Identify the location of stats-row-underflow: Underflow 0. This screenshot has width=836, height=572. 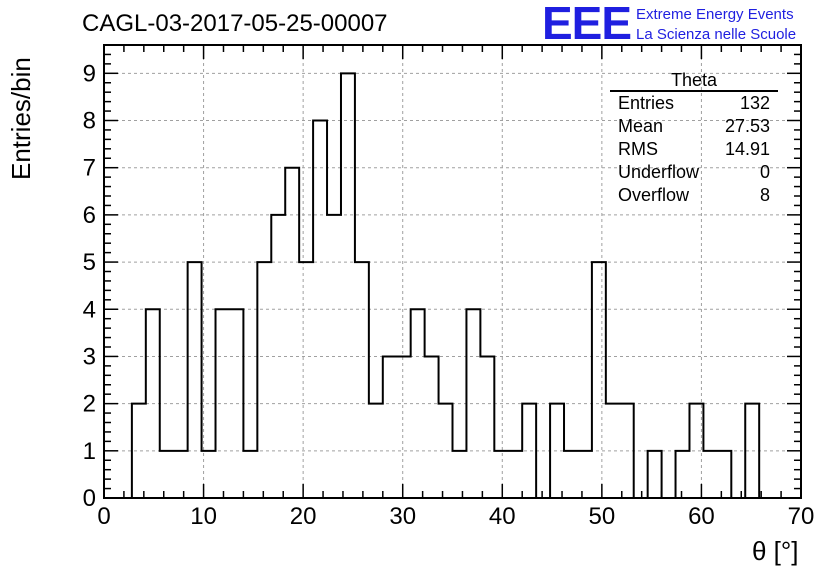
(694, 172).